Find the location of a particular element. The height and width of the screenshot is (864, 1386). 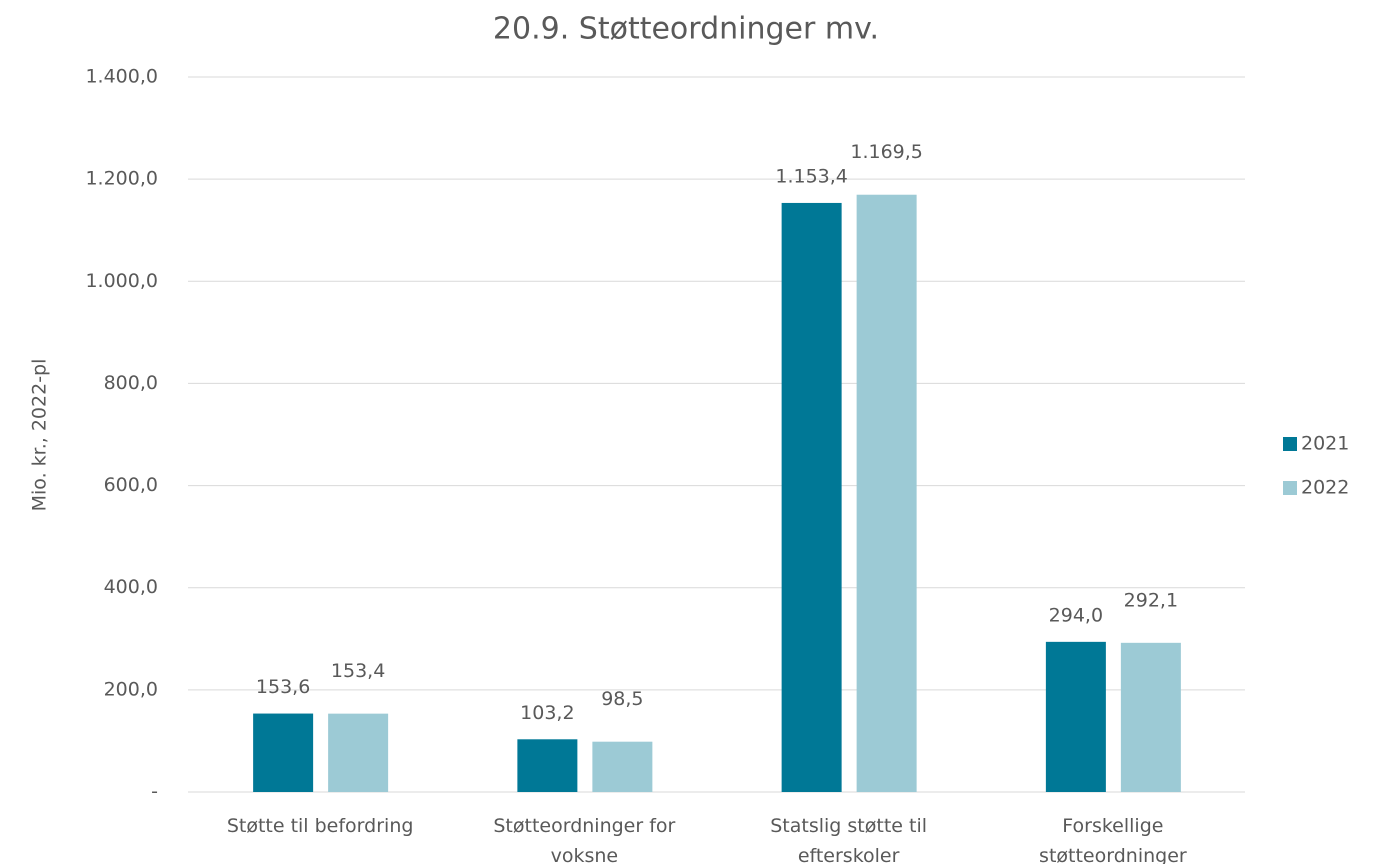

y-tick-label: 600,0 is located at coordinates (131, 485).